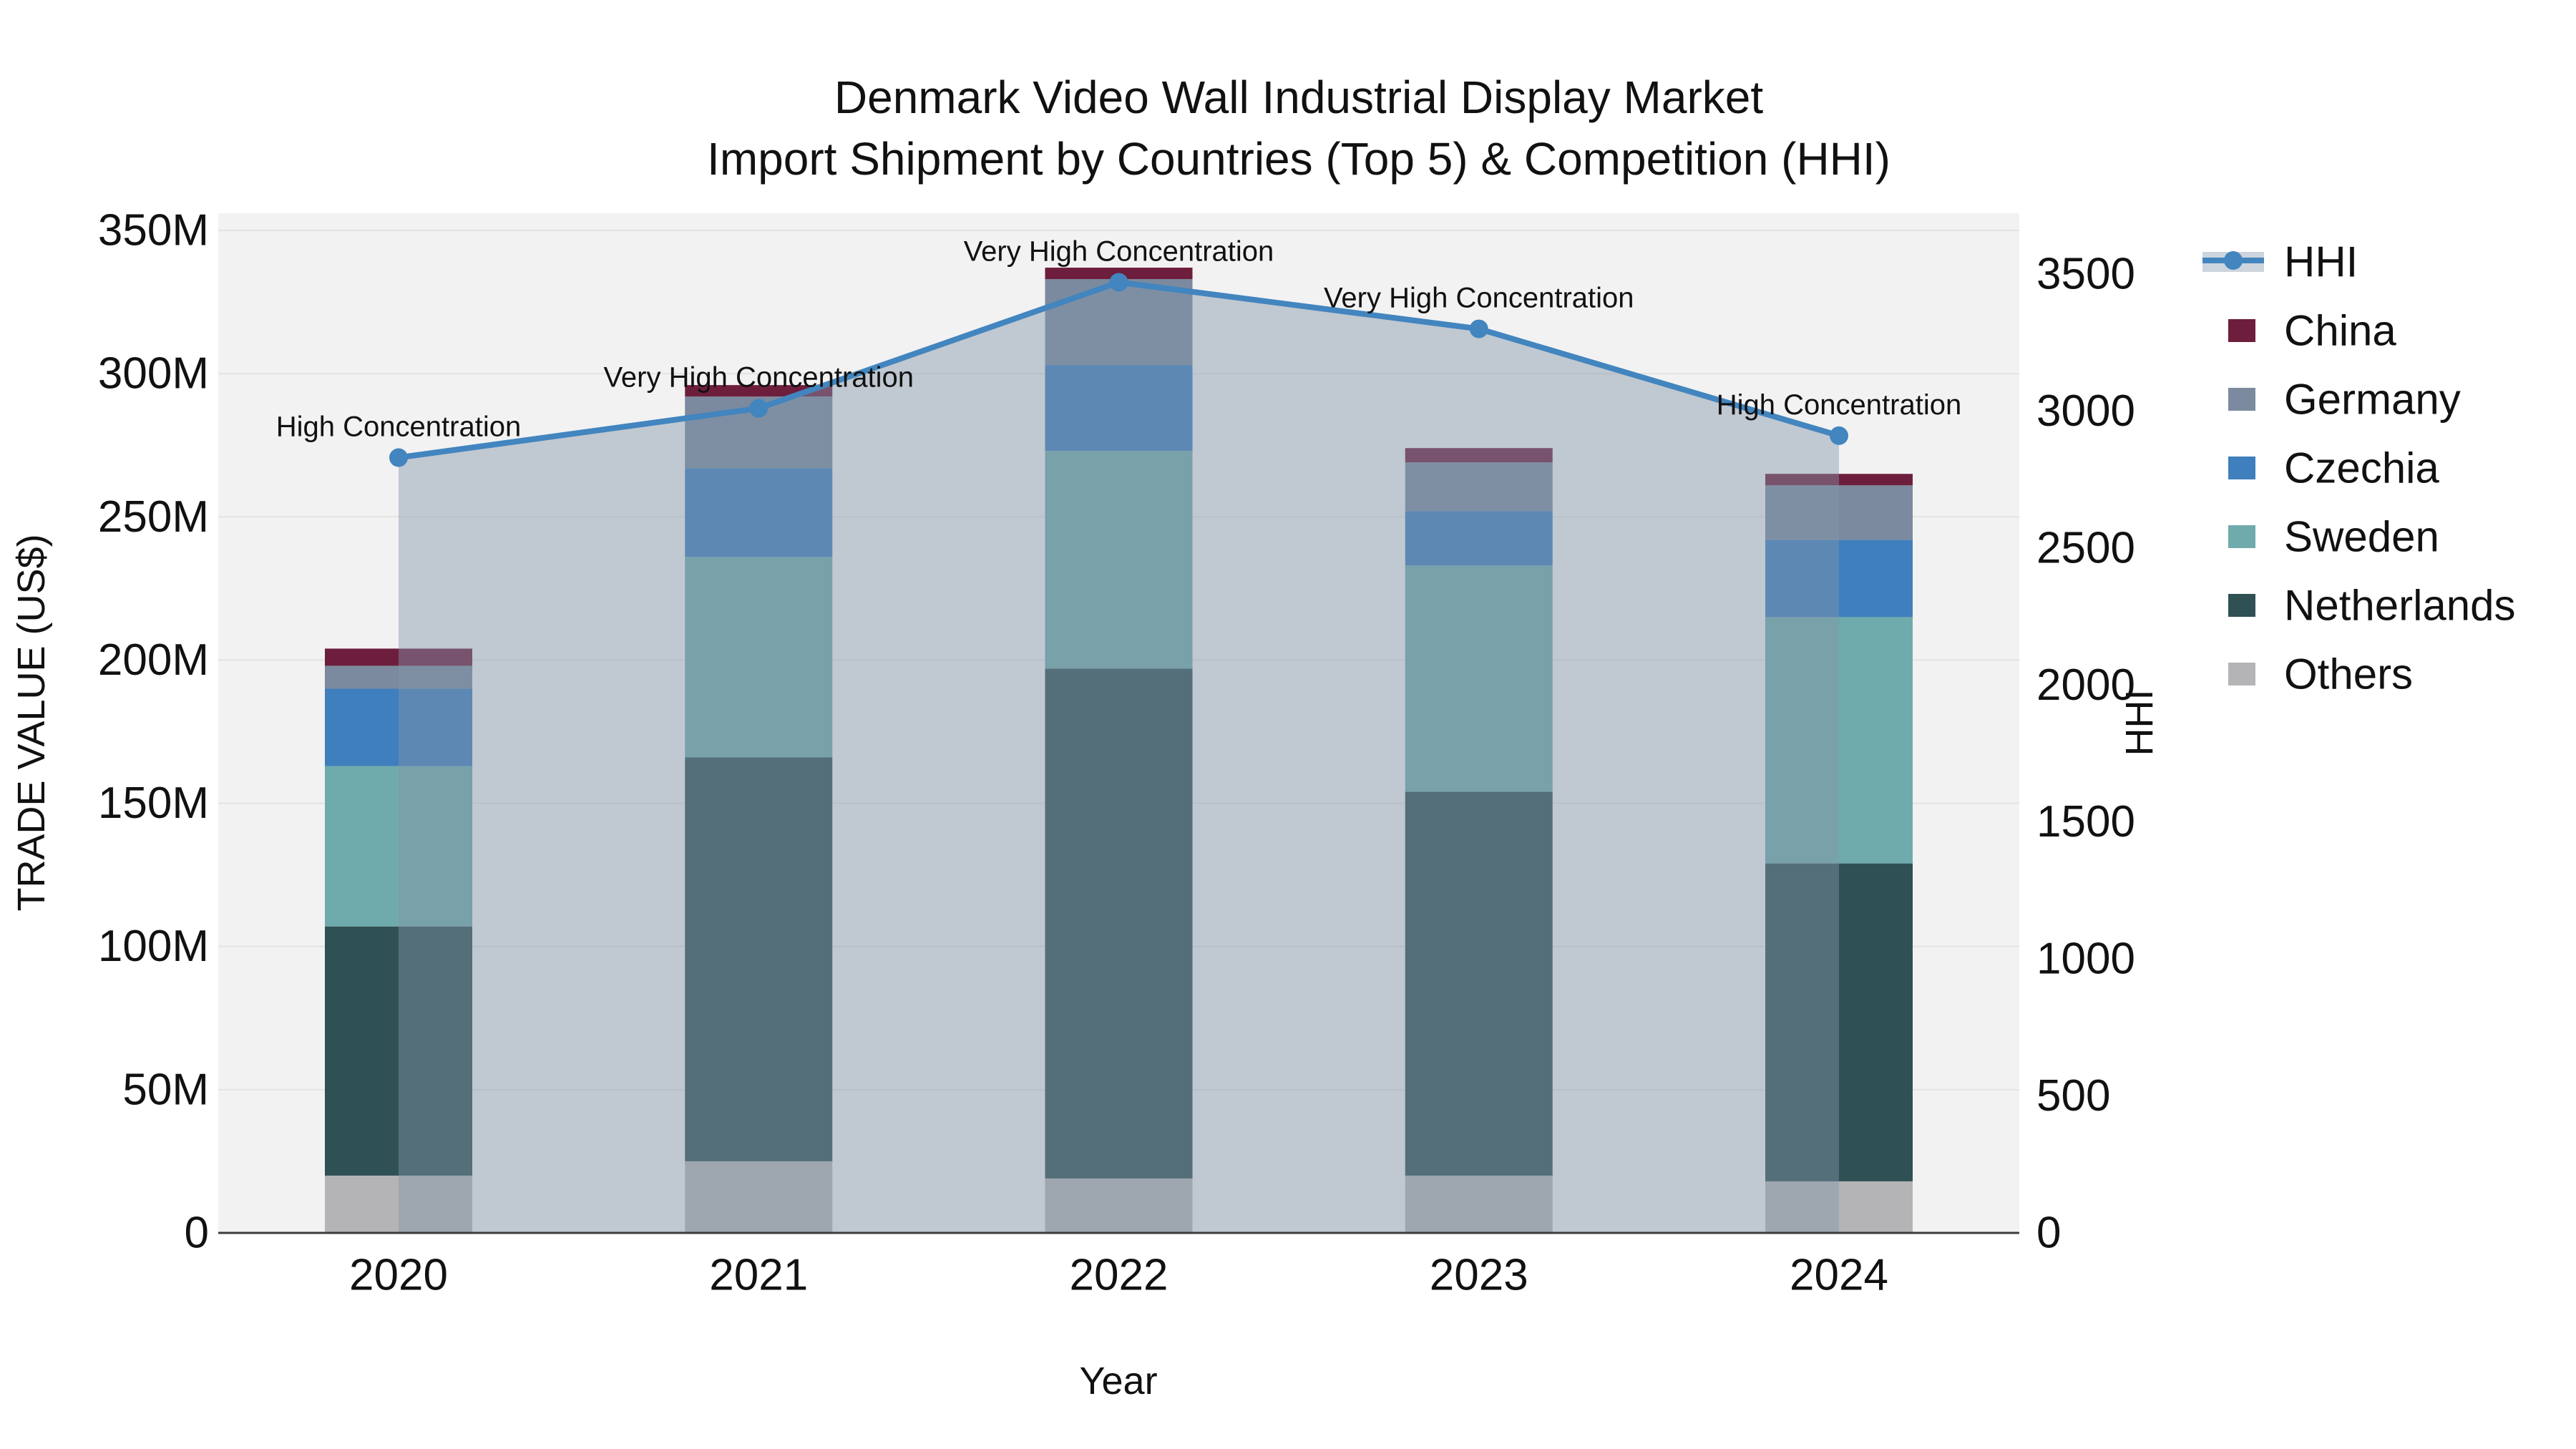  I want to click on legend-label-netherlands: Netherlands, so click(2400, 606).